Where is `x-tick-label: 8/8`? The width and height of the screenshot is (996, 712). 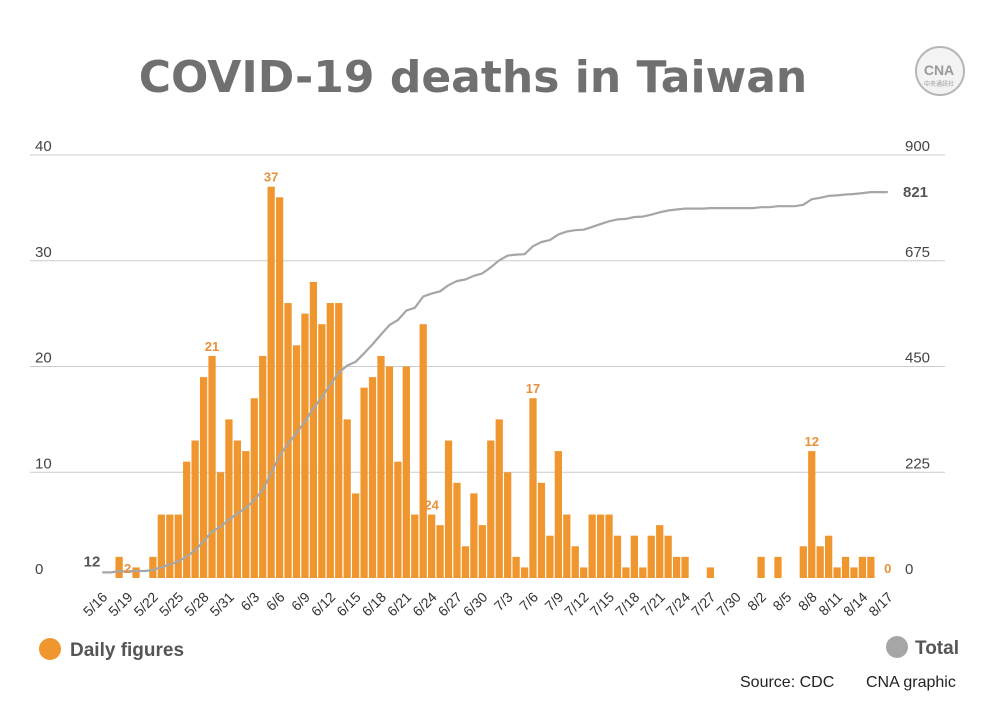
x-tick-label: 8/8 is located at coordinates (807, 601).